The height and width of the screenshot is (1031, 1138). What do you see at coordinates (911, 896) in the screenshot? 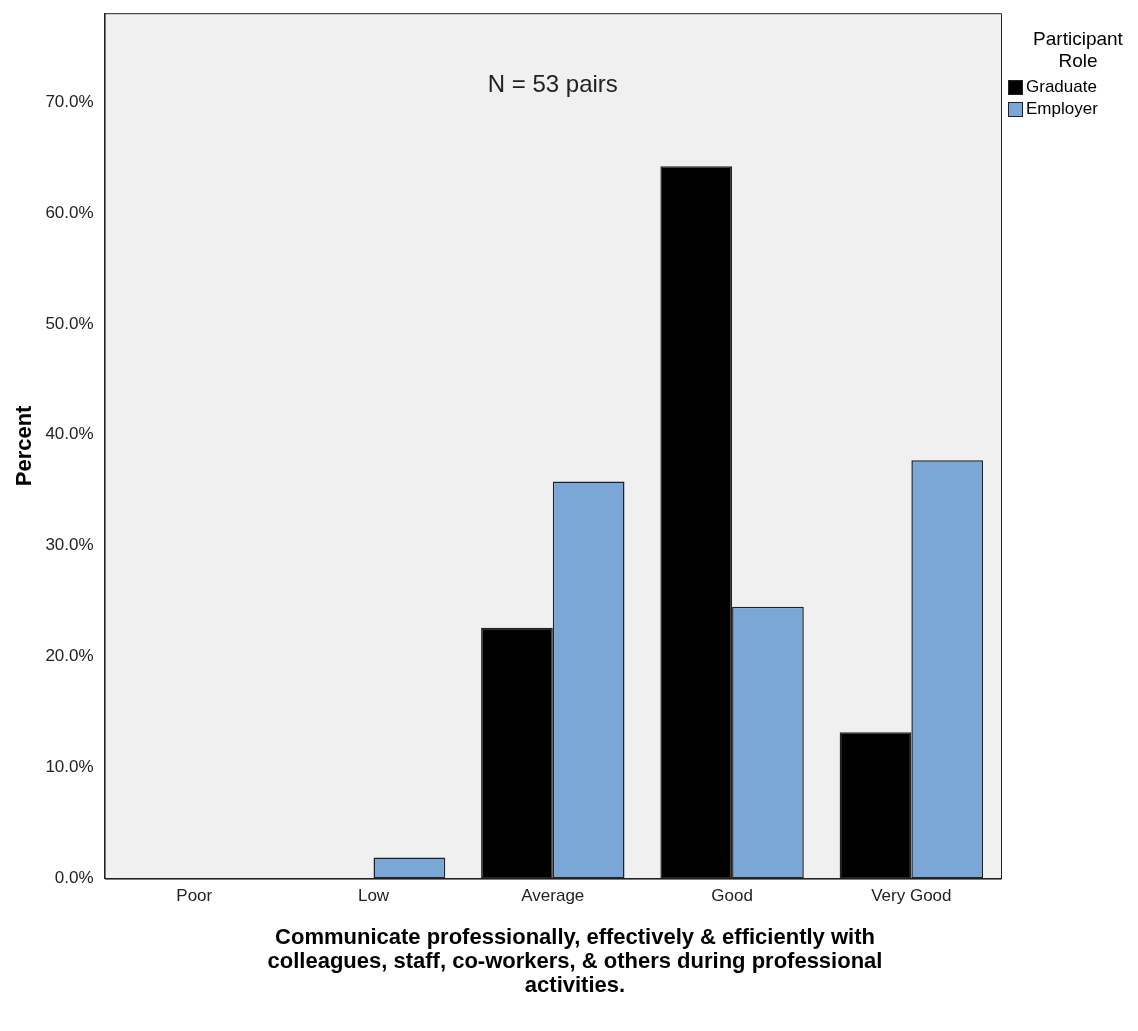
I see `x-tick-label: Very Good` at bounding box center [911, 896].